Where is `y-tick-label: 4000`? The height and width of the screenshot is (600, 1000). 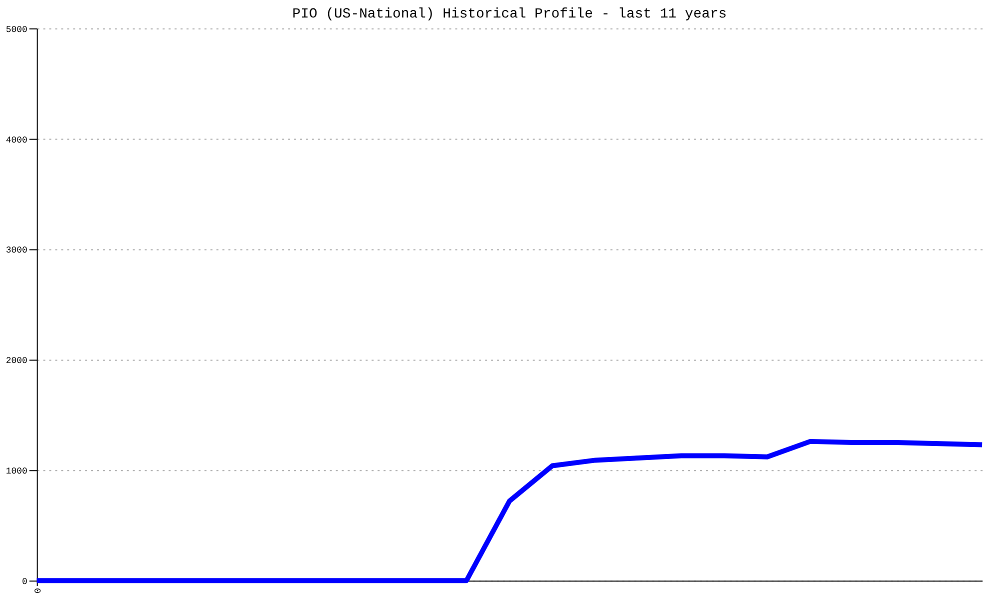 y-tick-label: 4000 is located at coordinates (17, 140).